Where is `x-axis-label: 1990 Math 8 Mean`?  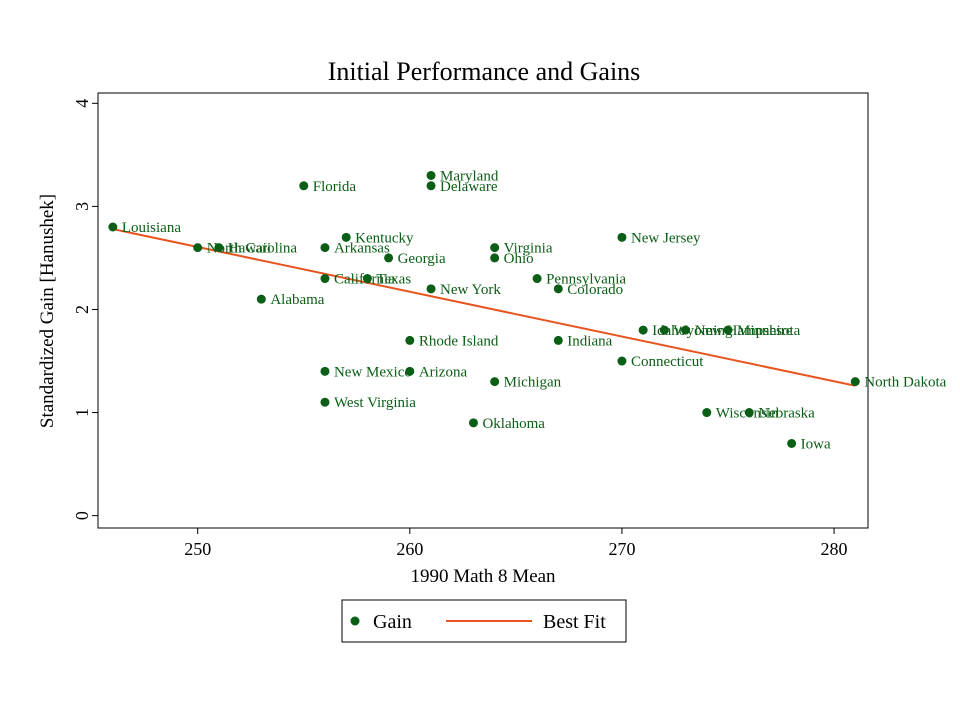
x-axis-label: 1990 Math 8 Mean is located at coordinates (483, 576).